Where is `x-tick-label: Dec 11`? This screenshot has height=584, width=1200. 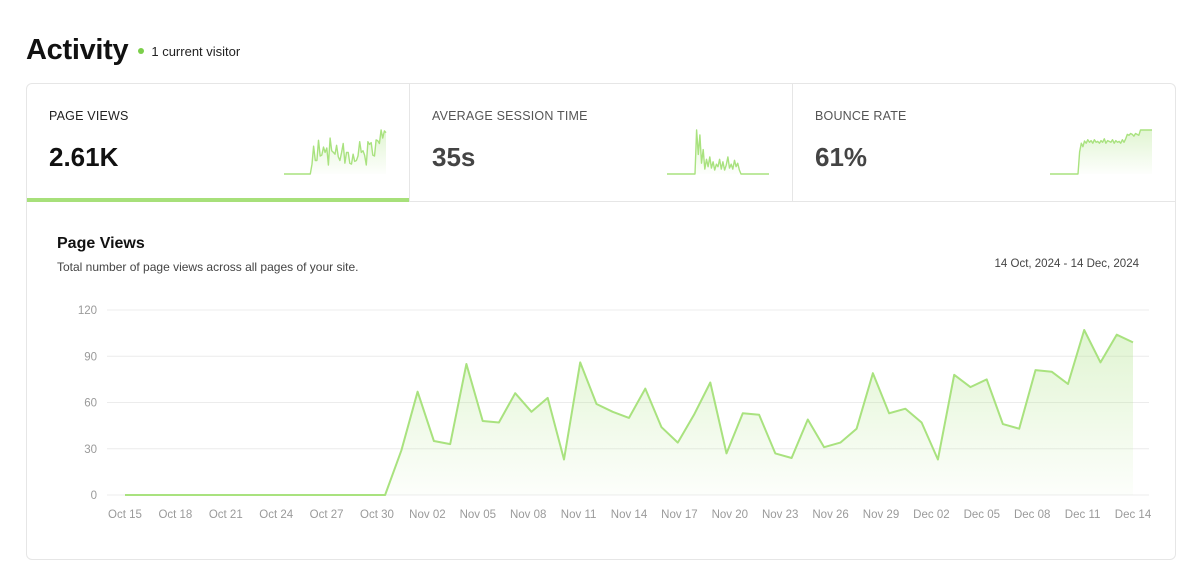 x-tick-label: Dec 11 is located at coordinates (1083, 515).